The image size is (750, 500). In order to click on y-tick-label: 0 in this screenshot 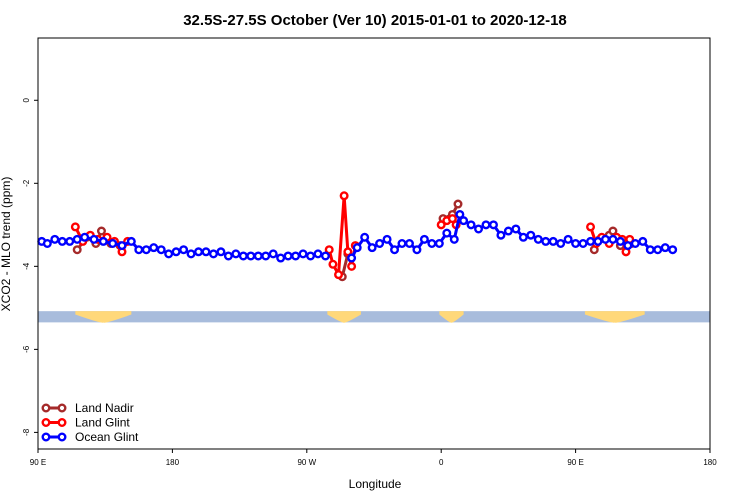, I will do `click(26, 99)`.